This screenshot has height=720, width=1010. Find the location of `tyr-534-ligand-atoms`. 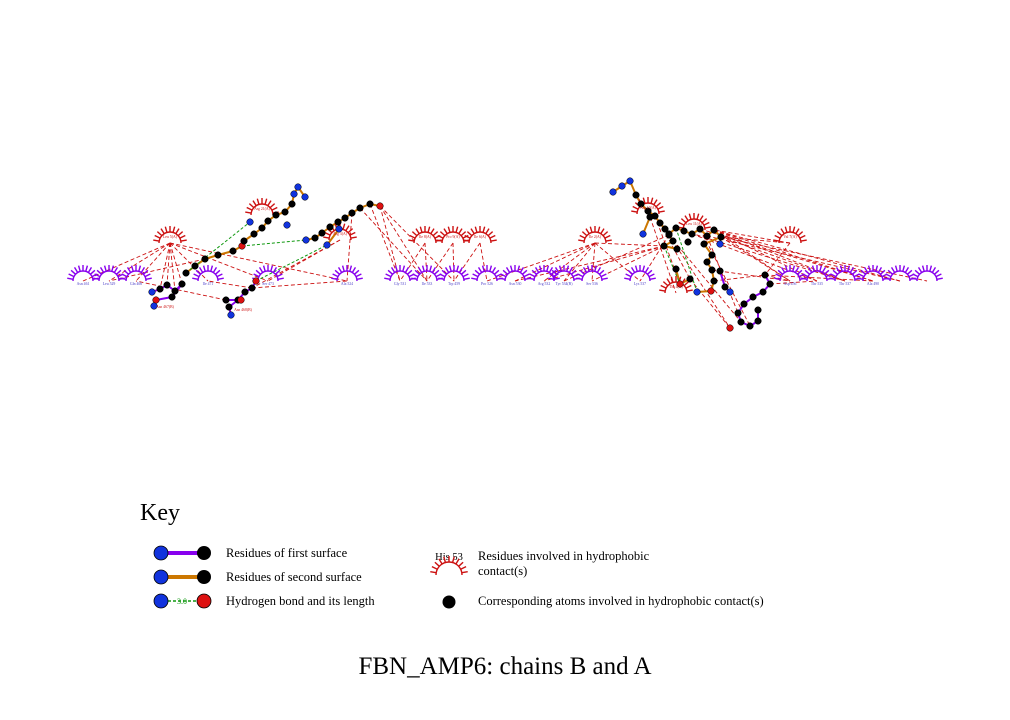

tyr-534-ligand-atoms is located at coordinates (745, 299).